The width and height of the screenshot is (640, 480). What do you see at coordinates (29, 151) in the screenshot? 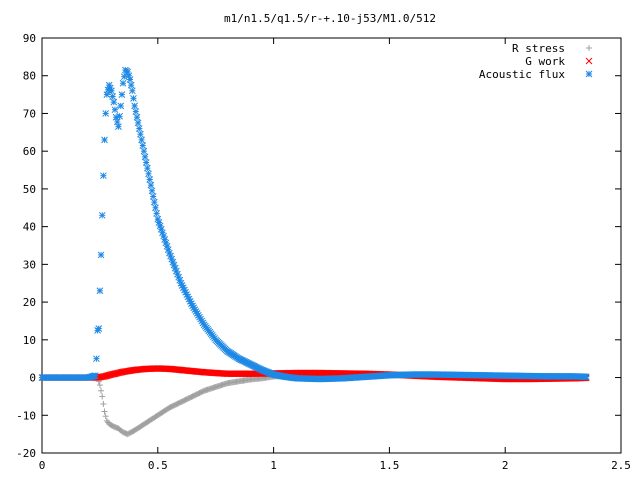
I see `y-tick-label: 60` at bounding box center [29, 151].